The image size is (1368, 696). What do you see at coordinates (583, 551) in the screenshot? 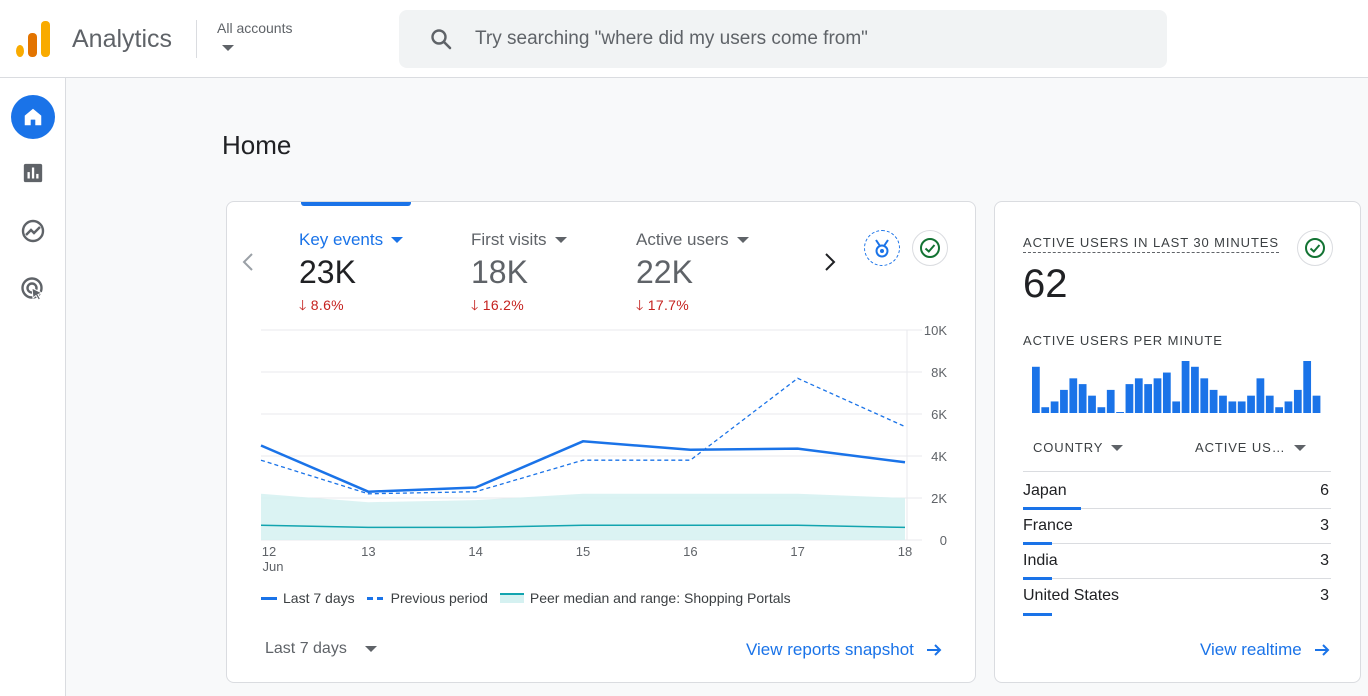
I see `x-tick-label: 15` at bounding box center [583, 551].